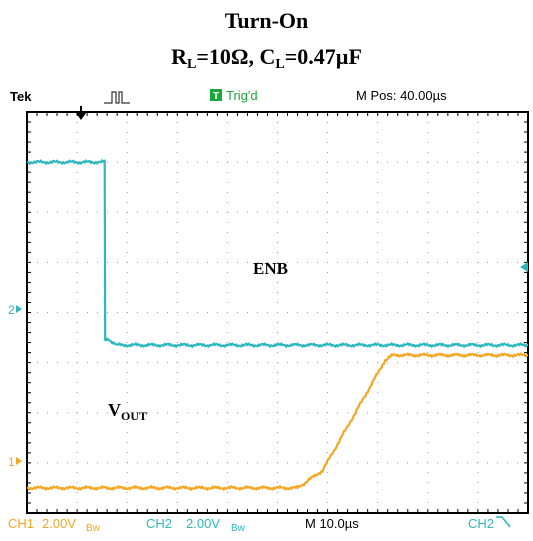 This screenshot has height=541, width=533. I want to click on ch2-label: CH2, so click(159, 523).